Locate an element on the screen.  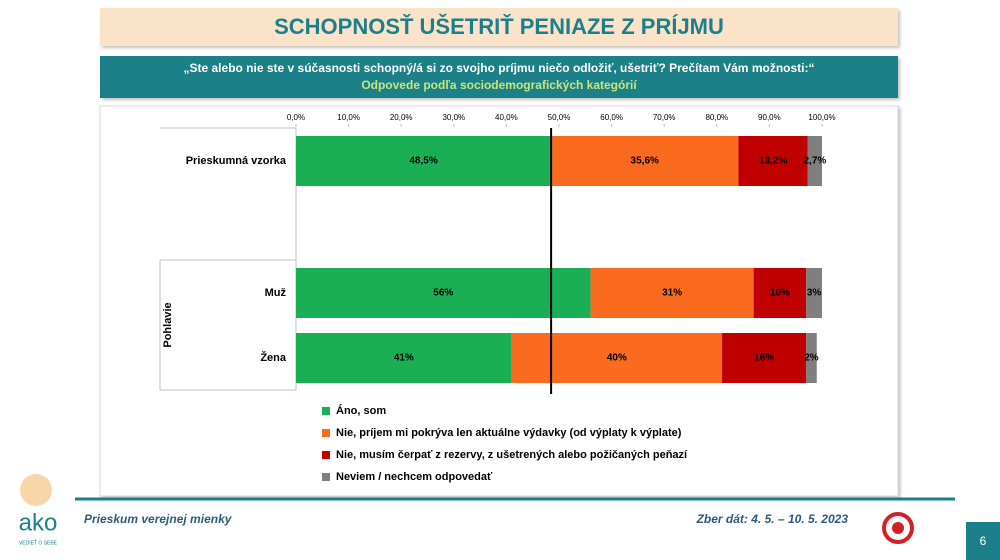
legend-label: Neviem / nechcem odpovedať is located at coordinates (414, 477).